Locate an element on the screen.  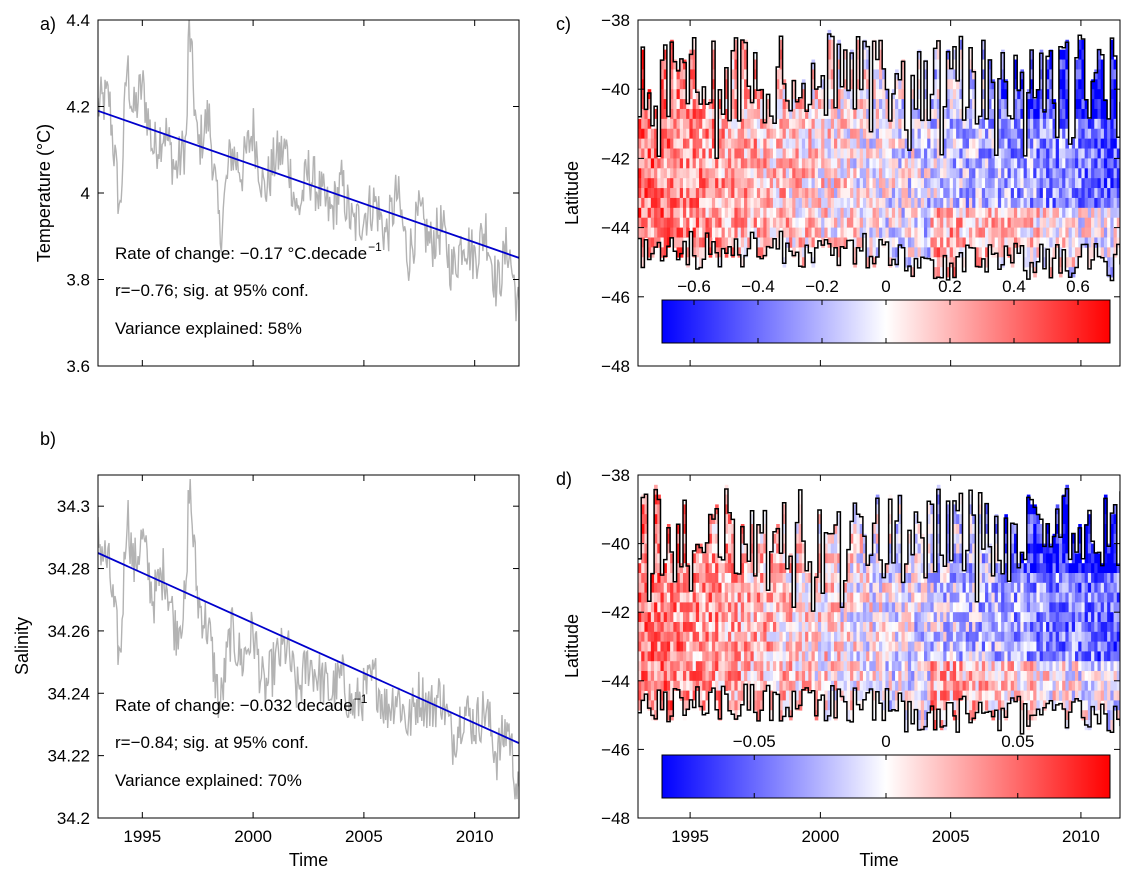
panel-letter: a) is located at coordinates (48, 24).